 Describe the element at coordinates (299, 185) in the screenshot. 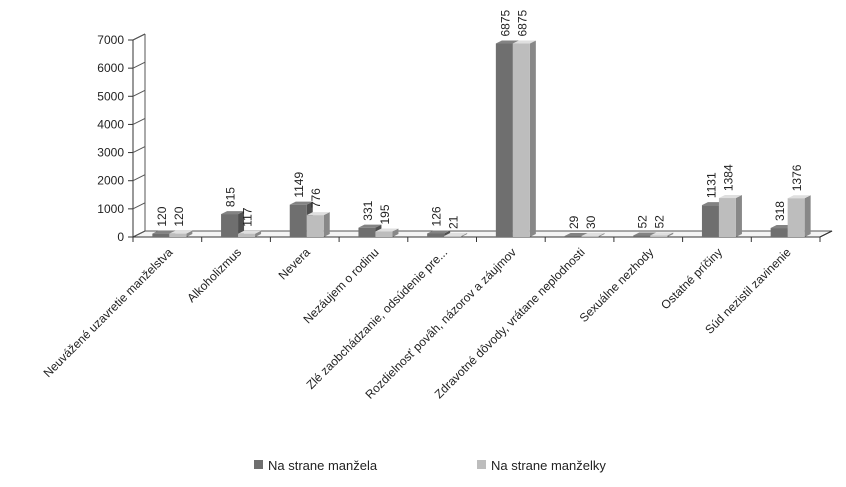

I see `data-label: 1149` at that location.